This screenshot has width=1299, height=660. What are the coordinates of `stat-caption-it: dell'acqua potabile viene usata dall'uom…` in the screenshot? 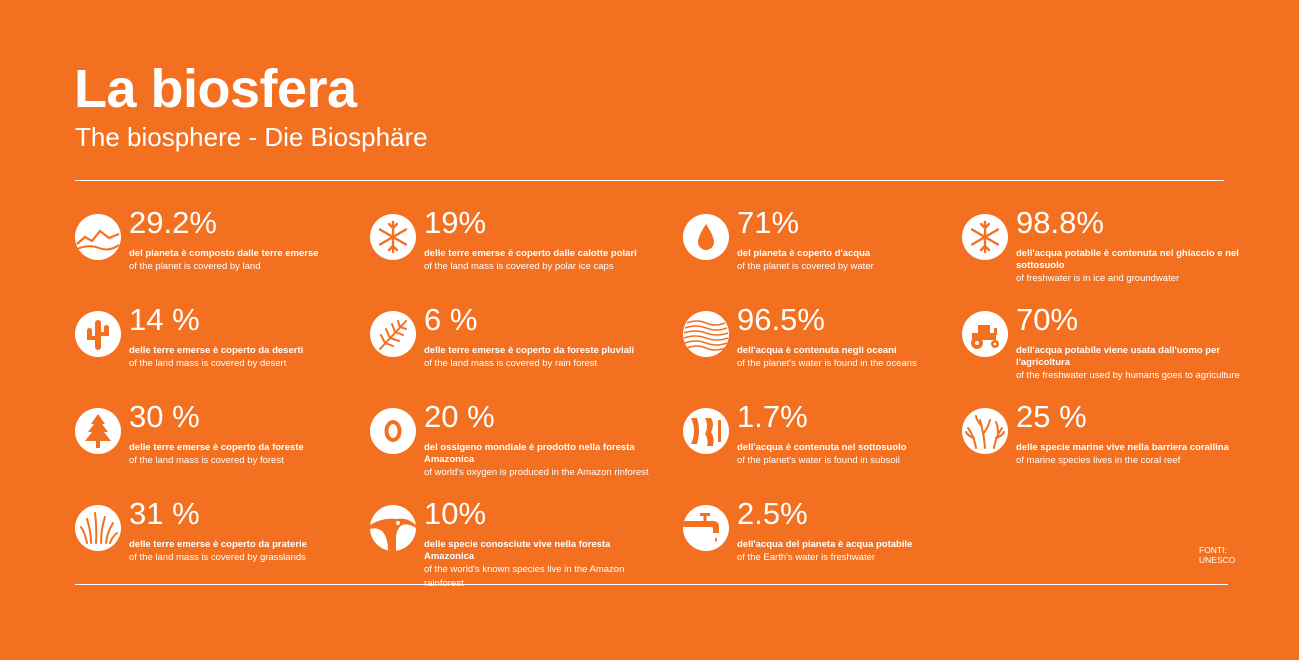 It's located at (1134, 364).